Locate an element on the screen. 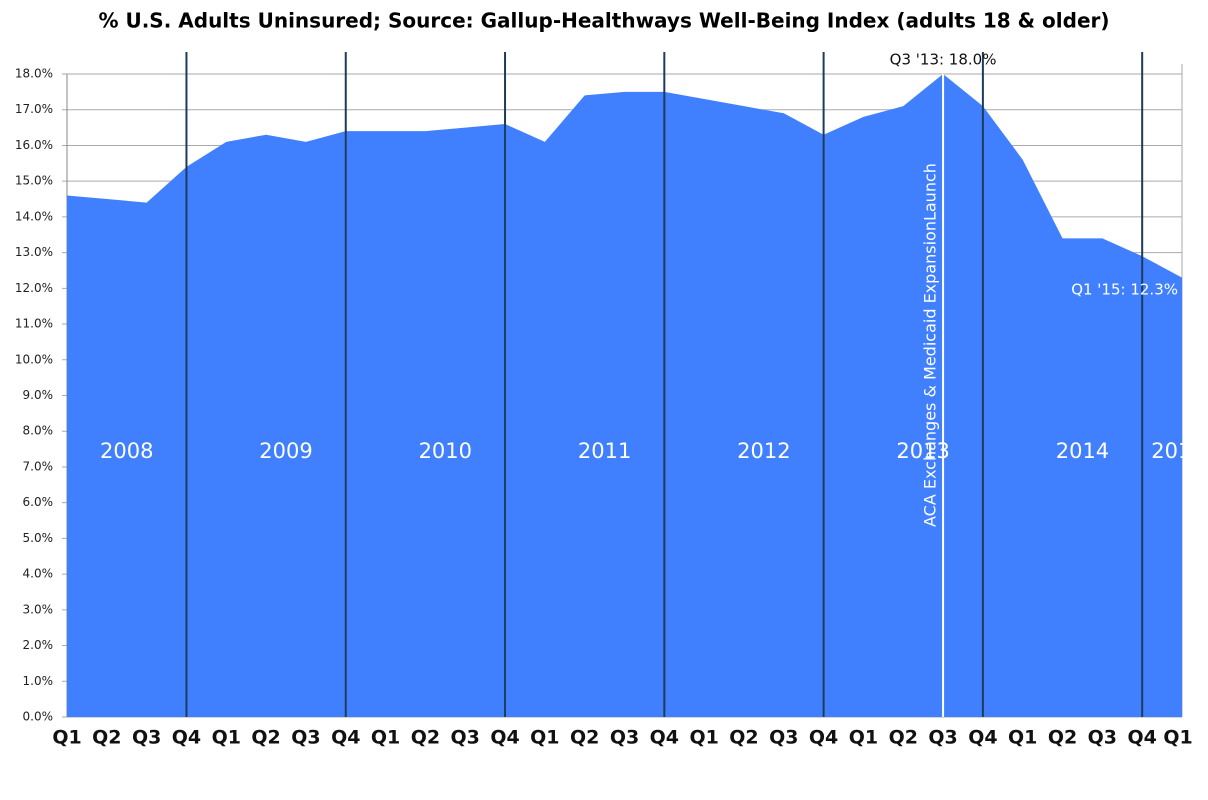 The width and height of the screenshot is (1208, 800). year-label: 2015 is located at coordinates (1177, 451).